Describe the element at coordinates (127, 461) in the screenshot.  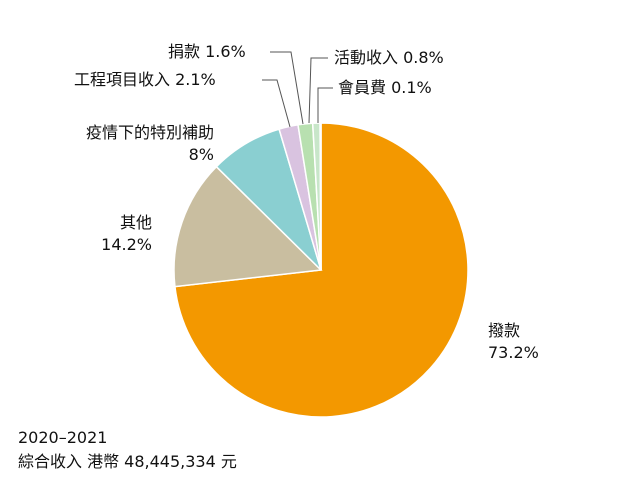
I see `footer-total-income: 綜合收入 港幣 48,445,334 元` at that location.